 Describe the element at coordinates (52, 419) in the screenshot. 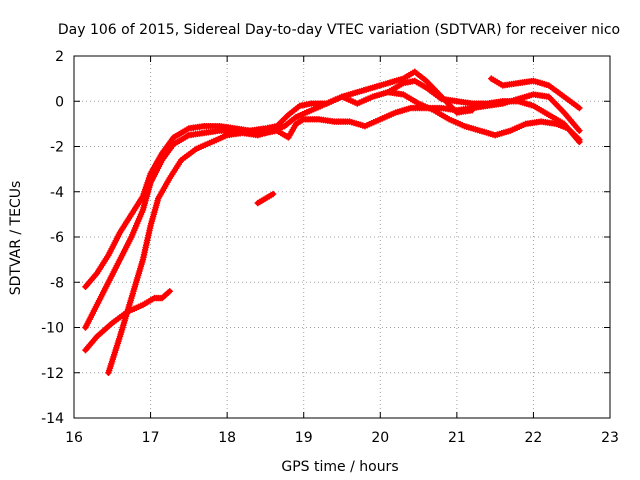

I see `y-tick-label: -14` at that location.